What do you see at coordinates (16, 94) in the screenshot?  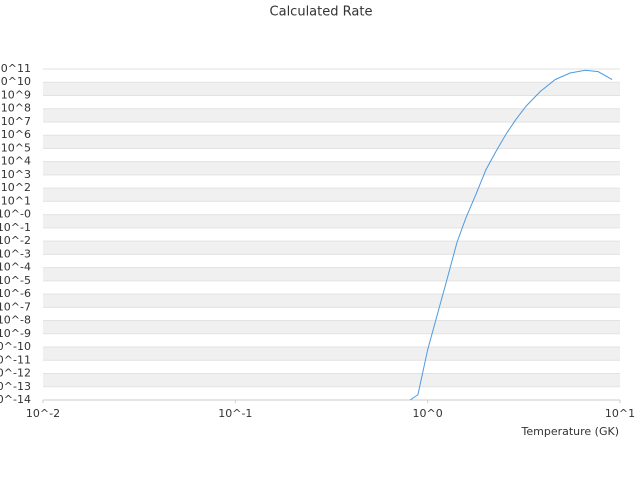 I see `y-tick-label: 10^9` at bounding box center [16, 94].